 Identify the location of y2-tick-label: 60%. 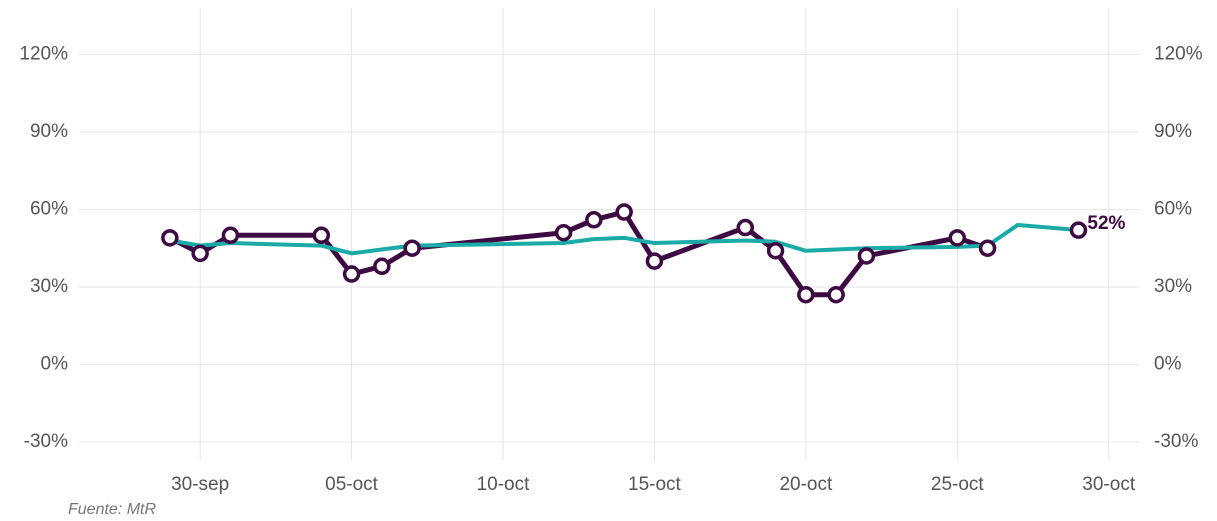
(1173, 208).